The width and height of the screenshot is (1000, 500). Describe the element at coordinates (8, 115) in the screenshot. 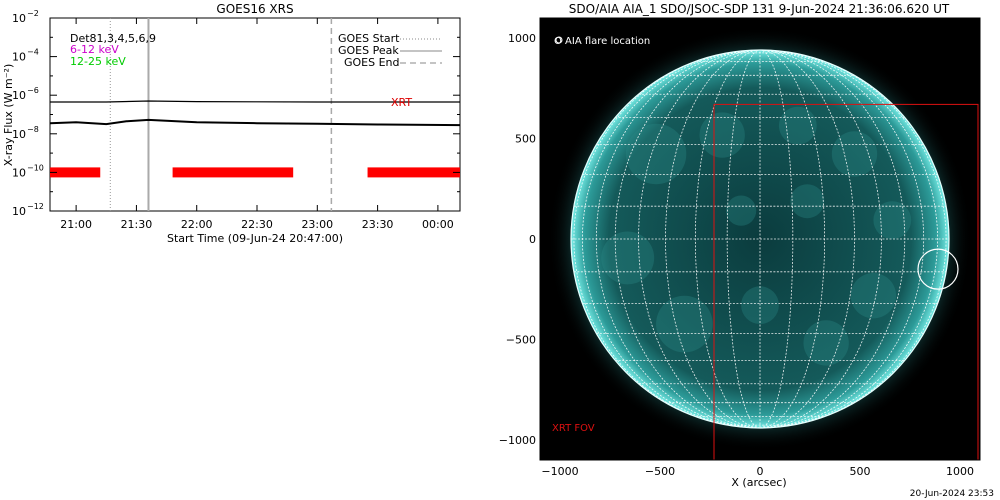

I see `goes-ylabel: X-ray Flux (W m⁻²)` at that location.